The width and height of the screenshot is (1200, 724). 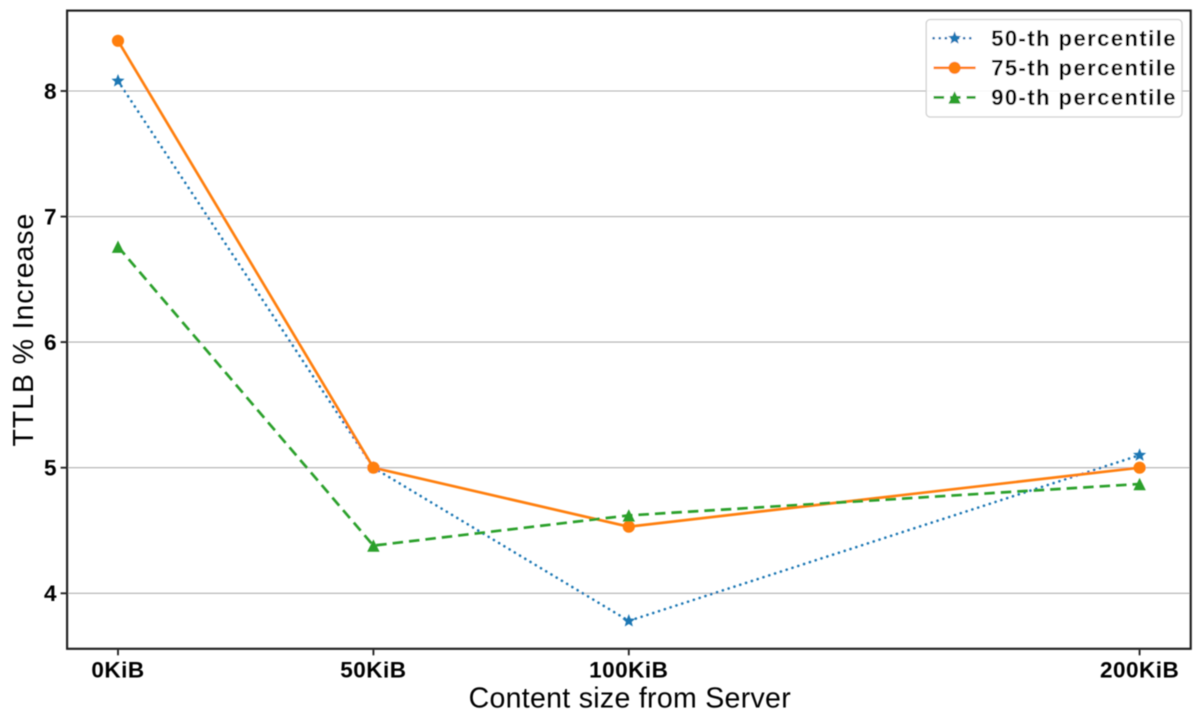 I want to click on svg-text: 8, so click(x=50, y=91).